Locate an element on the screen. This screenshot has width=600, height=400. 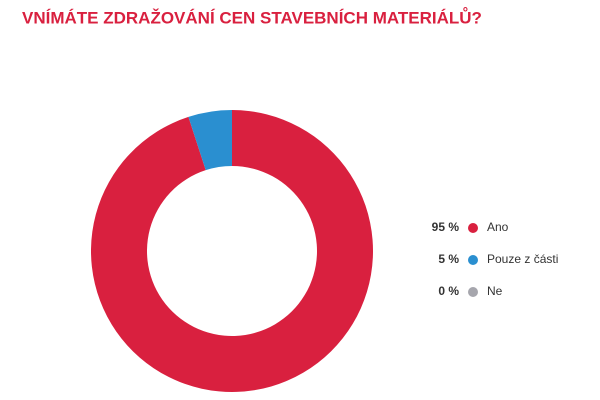
donut-slice is located at coordinates (210, 140).